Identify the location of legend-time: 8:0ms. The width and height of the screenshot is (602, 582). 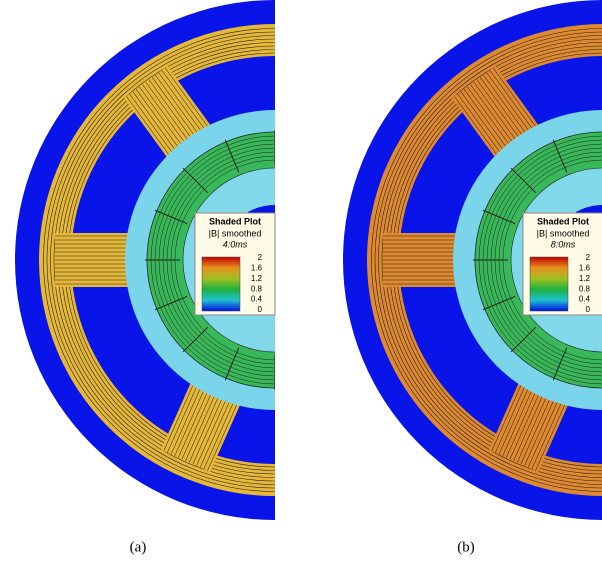
(563, 244).